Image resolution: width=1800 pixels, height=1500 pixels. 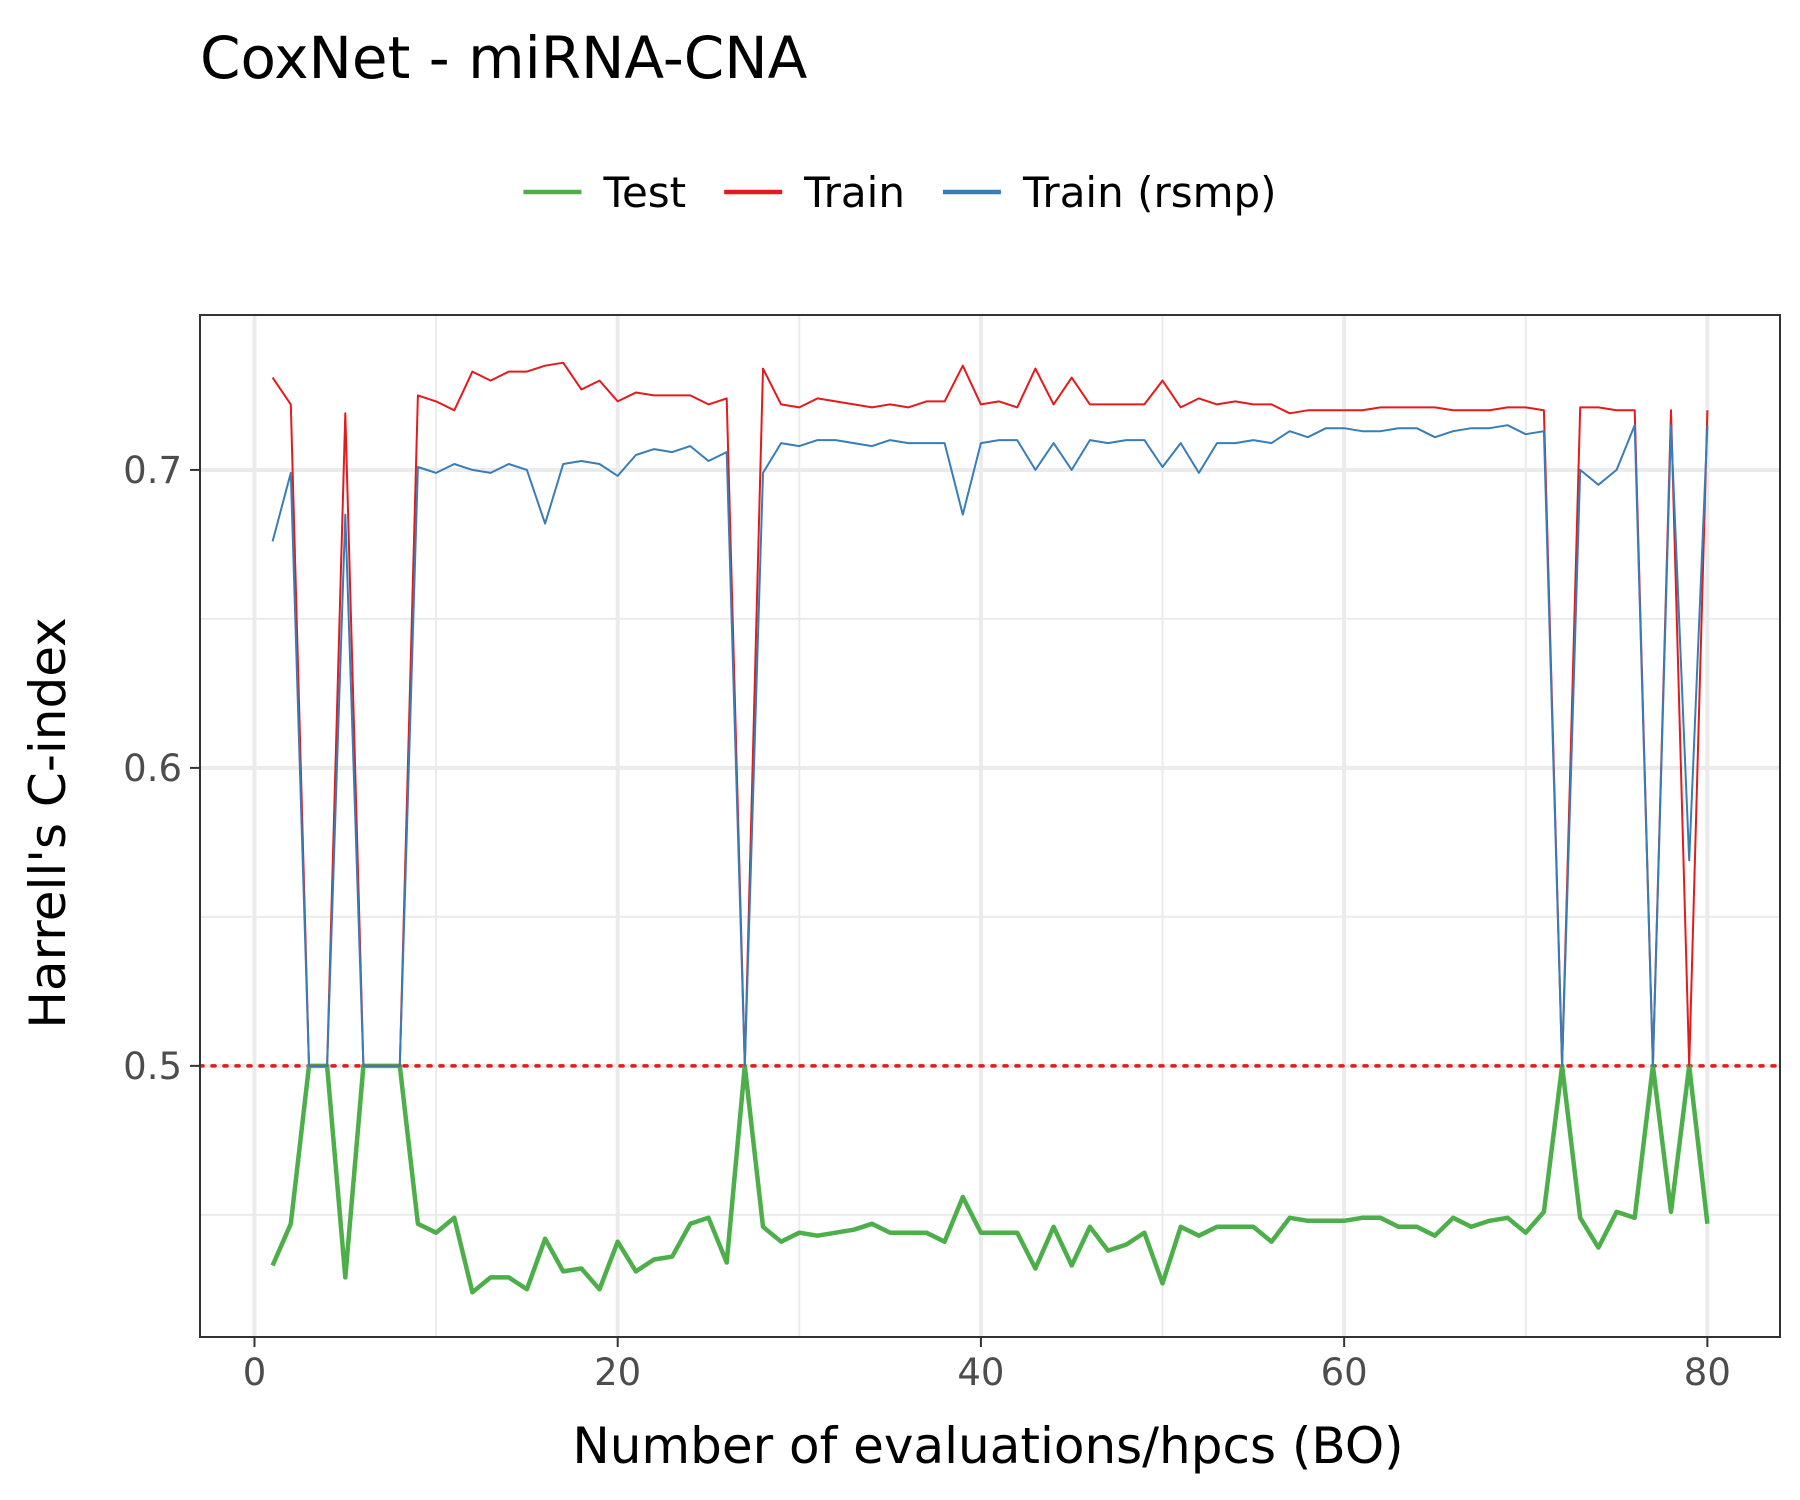 I want to click on chart-title: CoxNet - miRNA-CNA, so click(x=504, y=58).